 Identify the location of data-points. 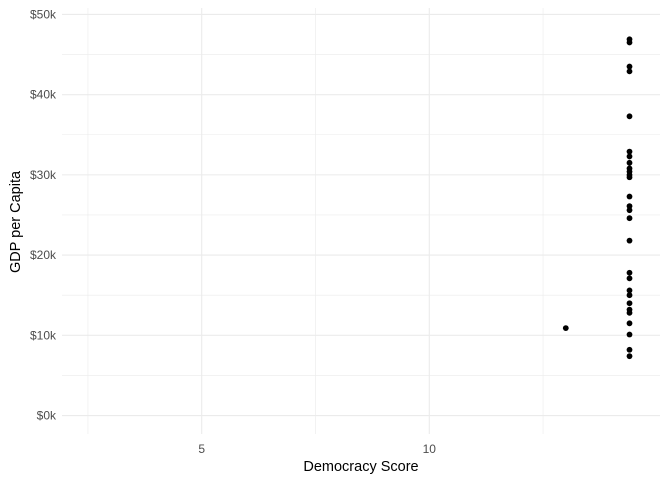
(597, 198).